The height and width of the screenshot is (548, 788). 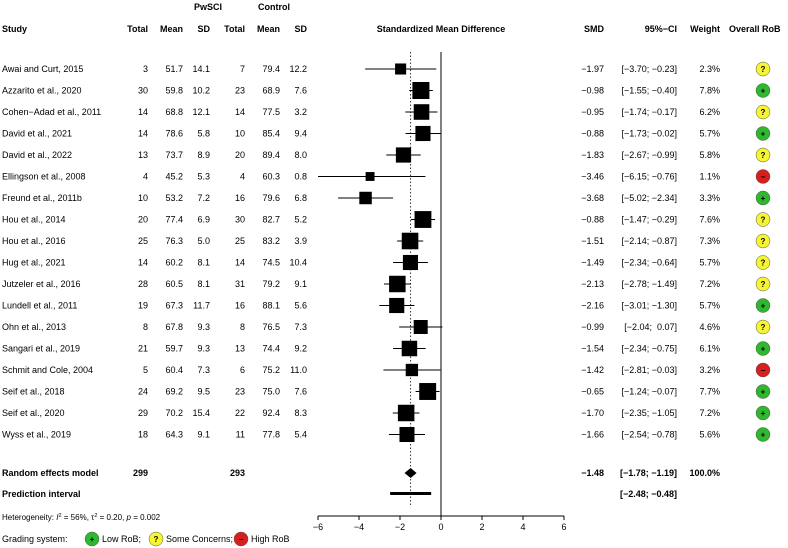 I want to click on ci-value: [−2.34; −0.64], so click(x=649, y=263).